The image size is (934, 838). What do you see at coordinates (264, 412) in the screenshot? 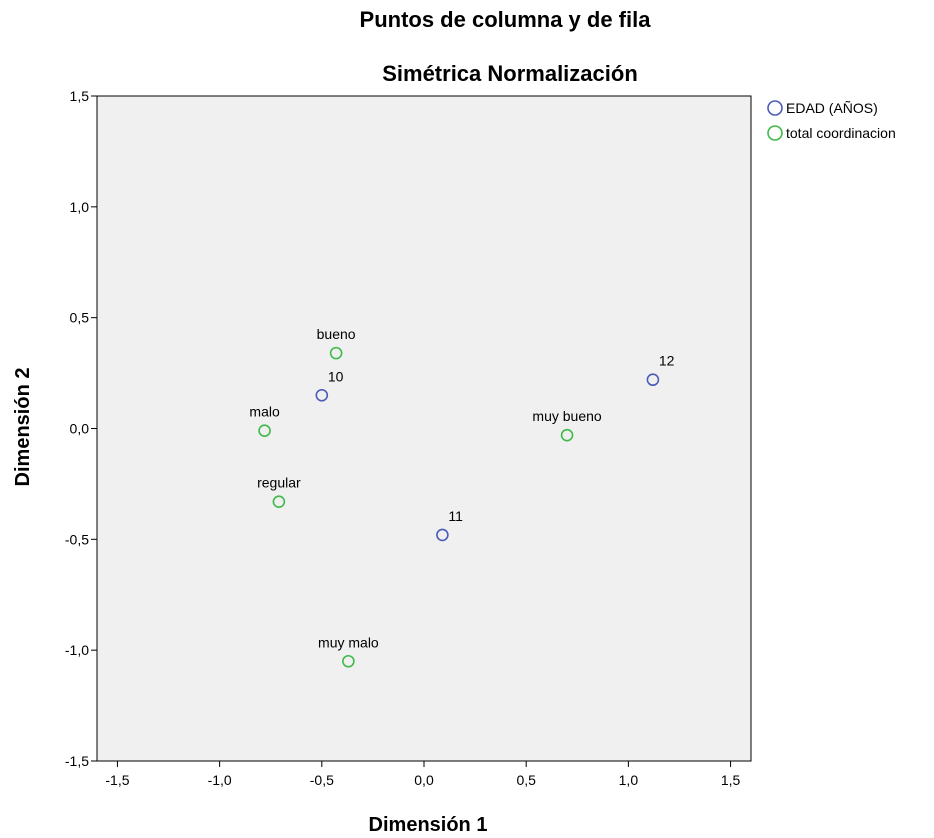
I see `data-point-label: malo` at bounding box center [264, 412].